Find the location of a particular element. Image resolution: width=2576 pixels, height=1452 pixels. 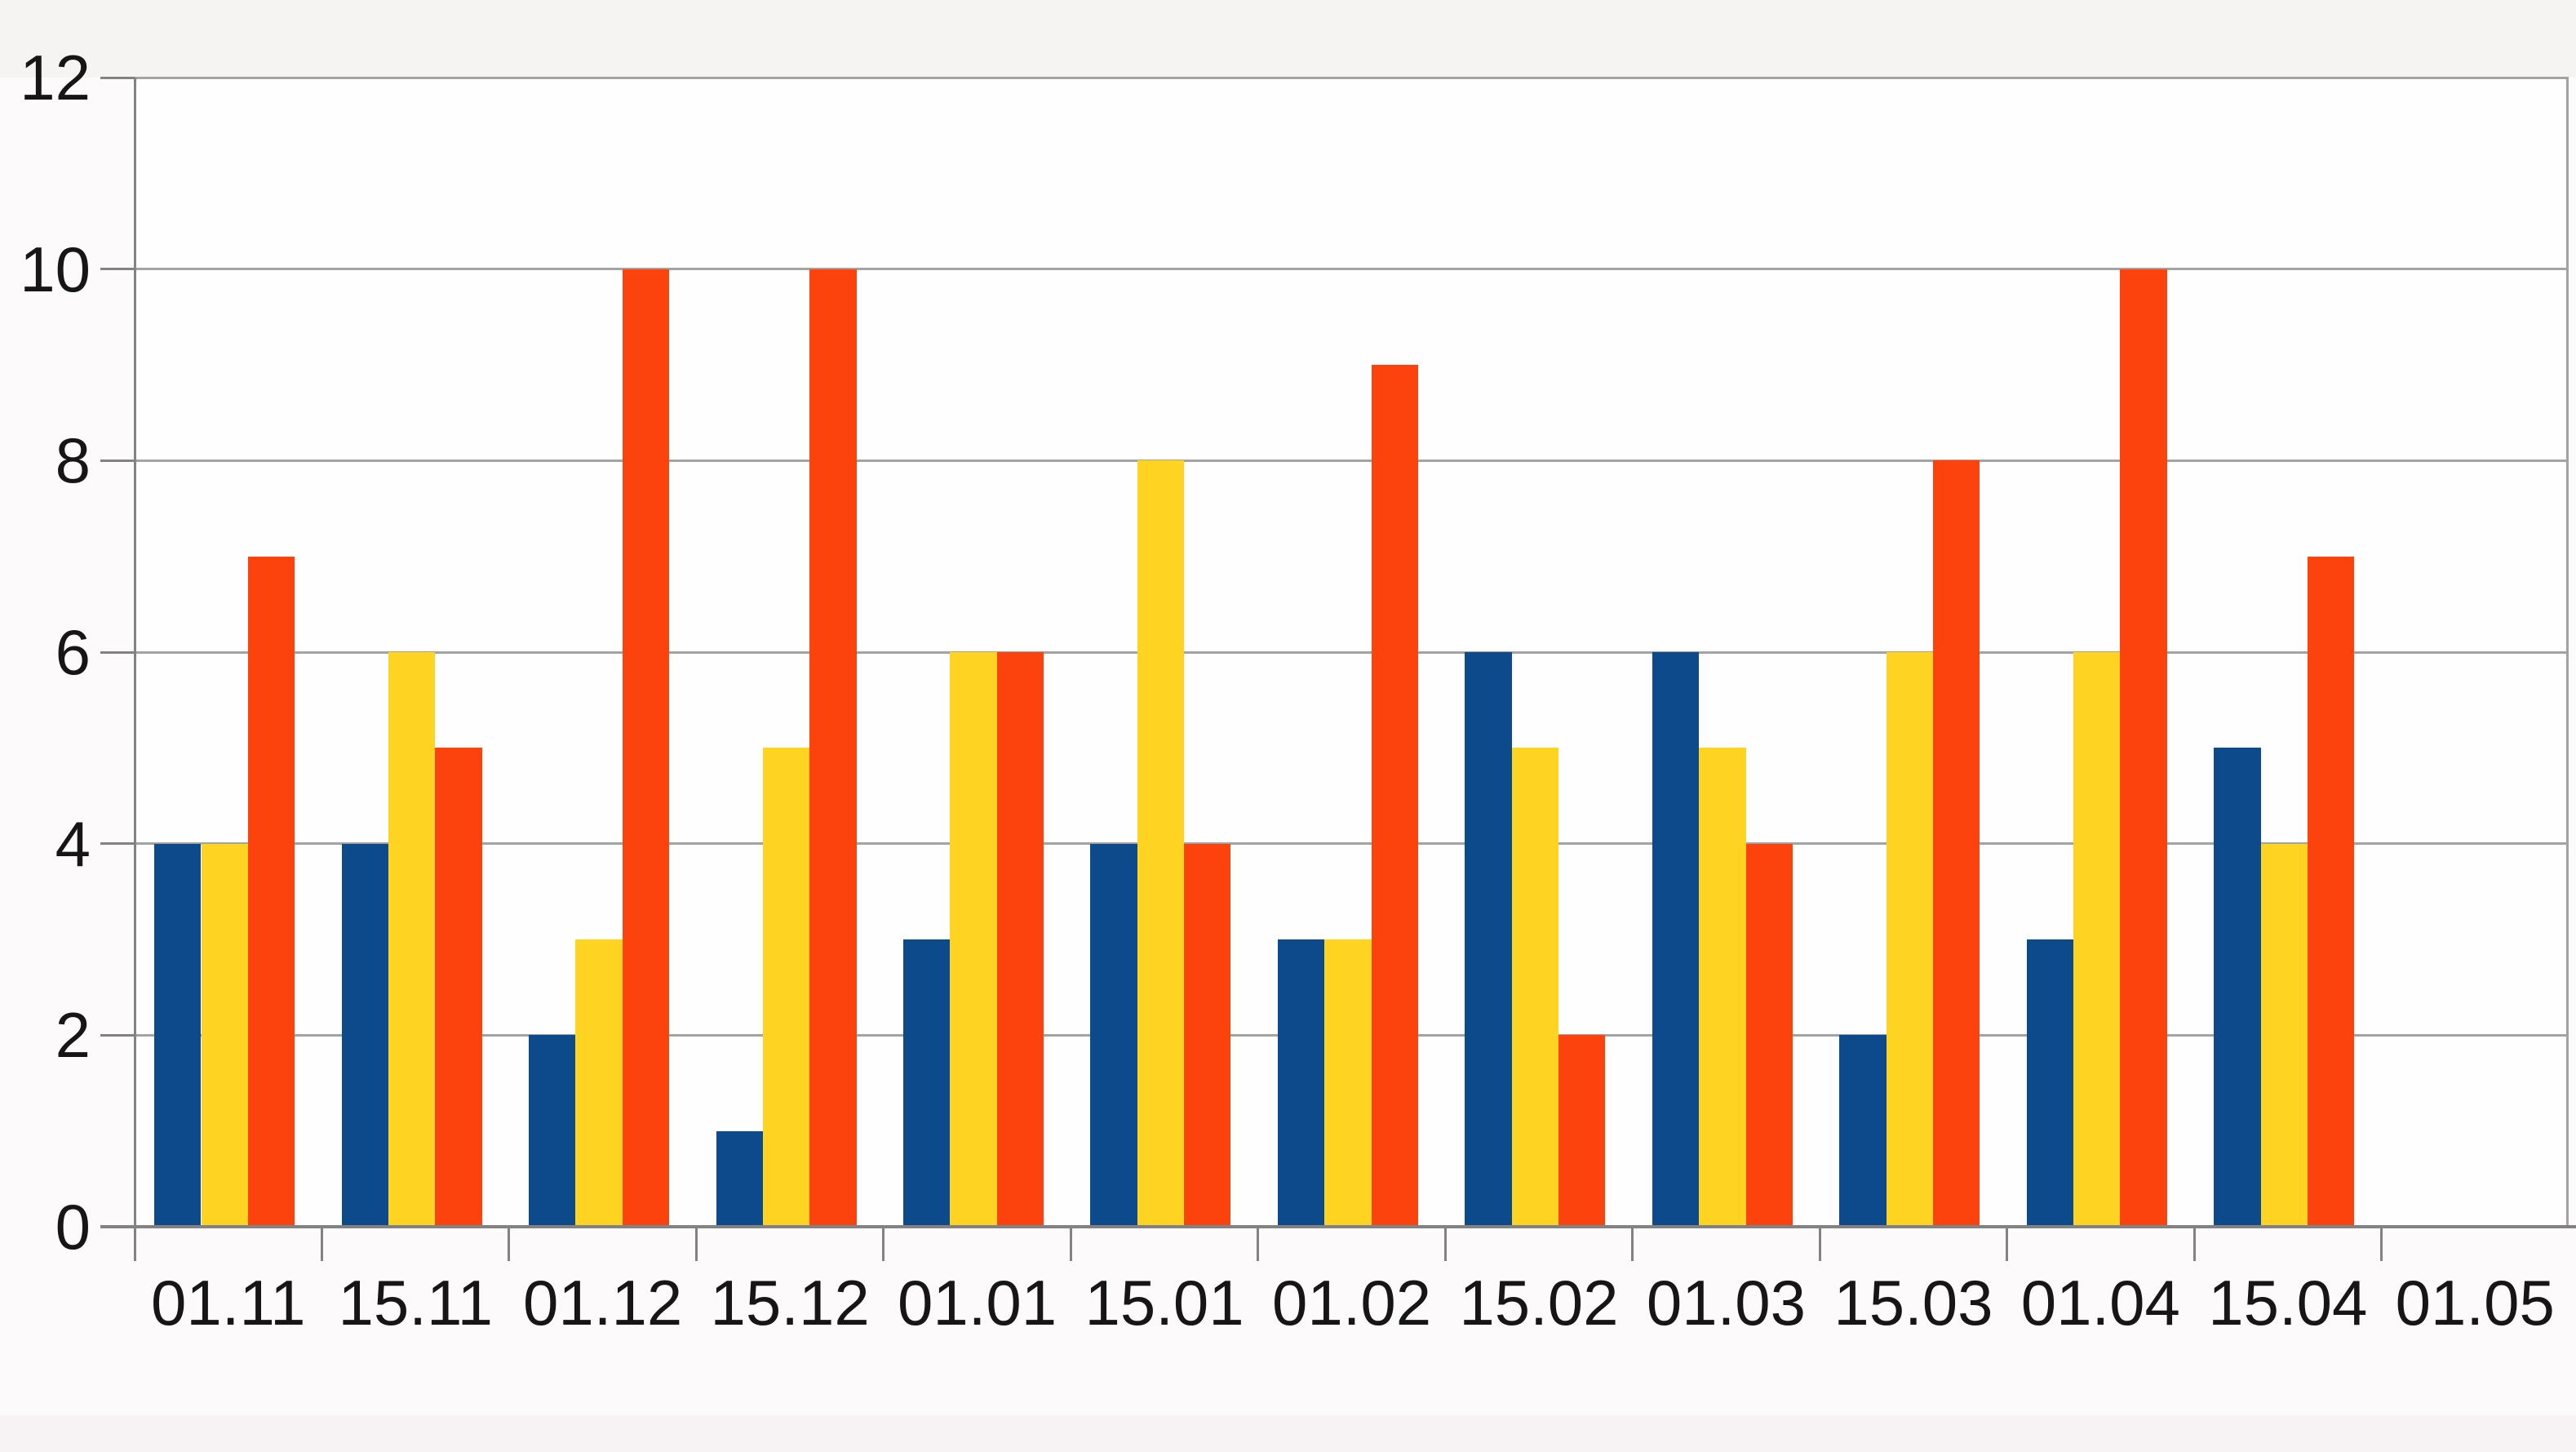

y-axis-label: 12 is located at coordinates (55, 77).